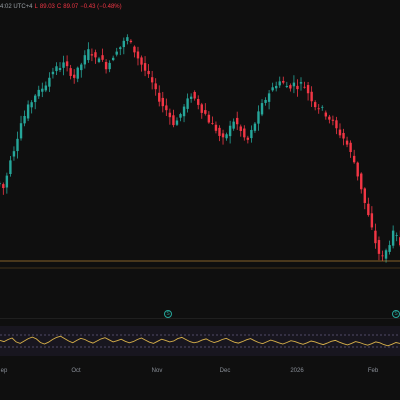 Image resolution: width=400 pixels, height=400 pixels. I want to click on legend-low-label: L, so click(36, 7).